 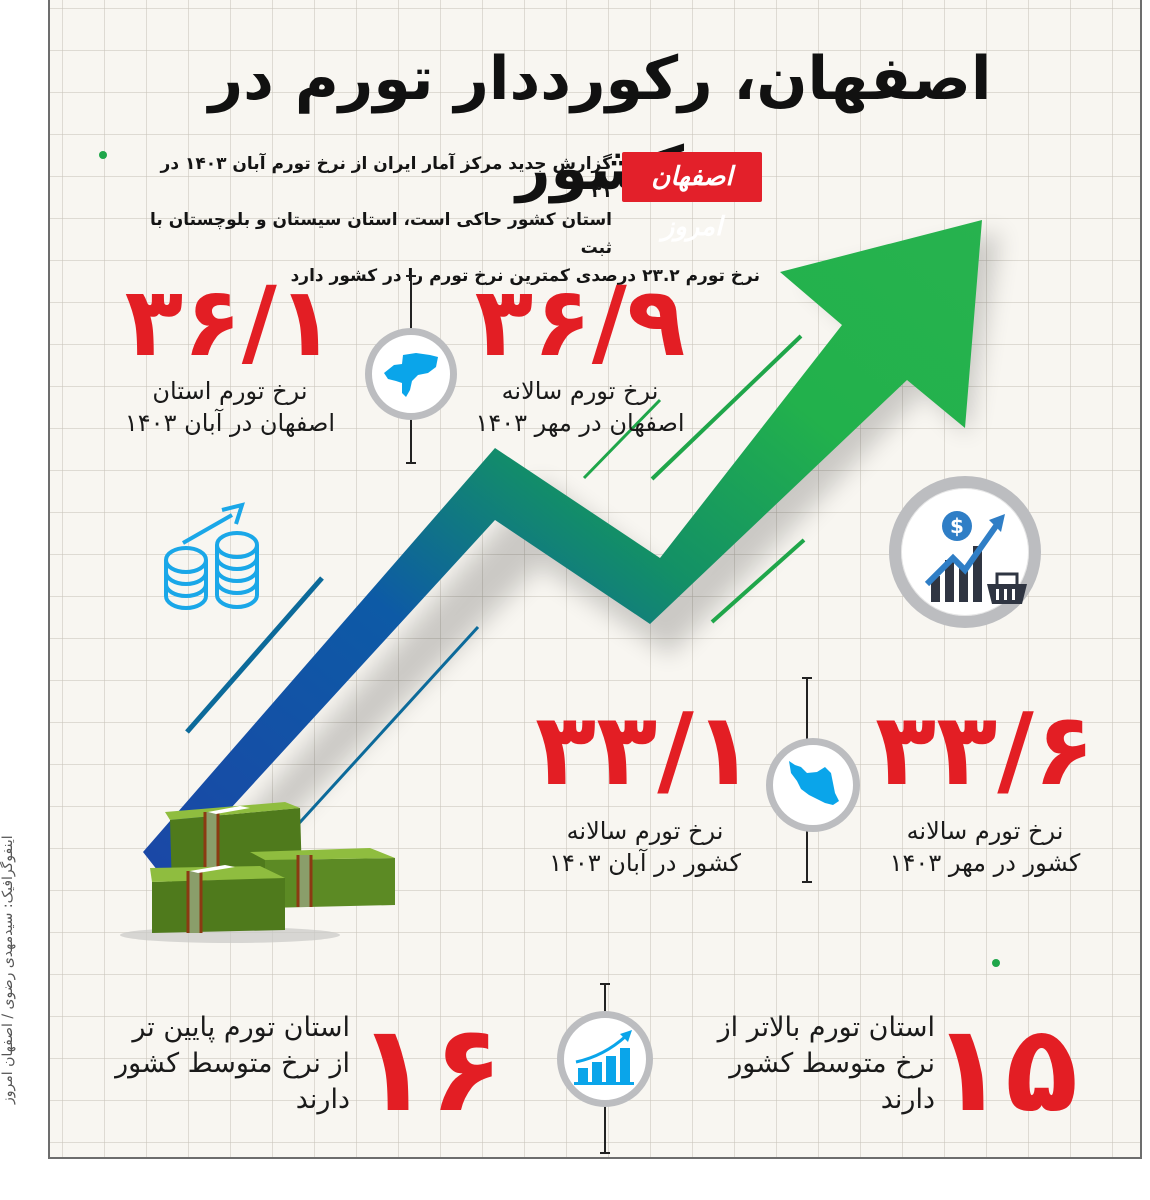 I want to click on isfahan-map-badge, so click(x=411, y=374).